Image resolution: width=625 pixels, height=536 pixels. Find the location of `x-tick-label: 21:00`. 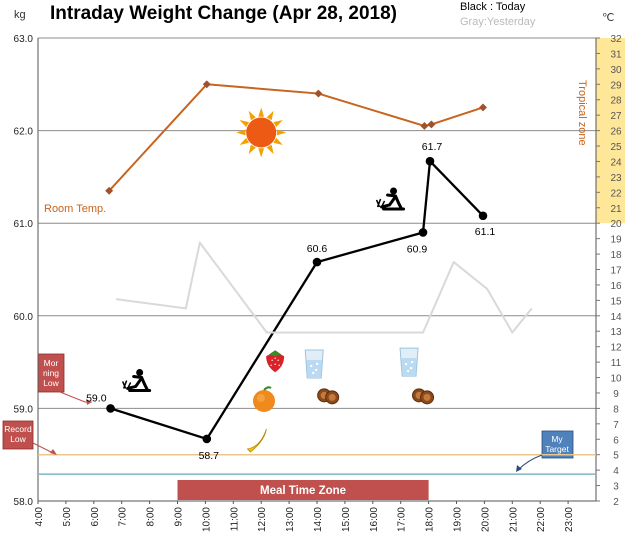

x-tick-label: 21:00 is located at coordinates (513, 519).